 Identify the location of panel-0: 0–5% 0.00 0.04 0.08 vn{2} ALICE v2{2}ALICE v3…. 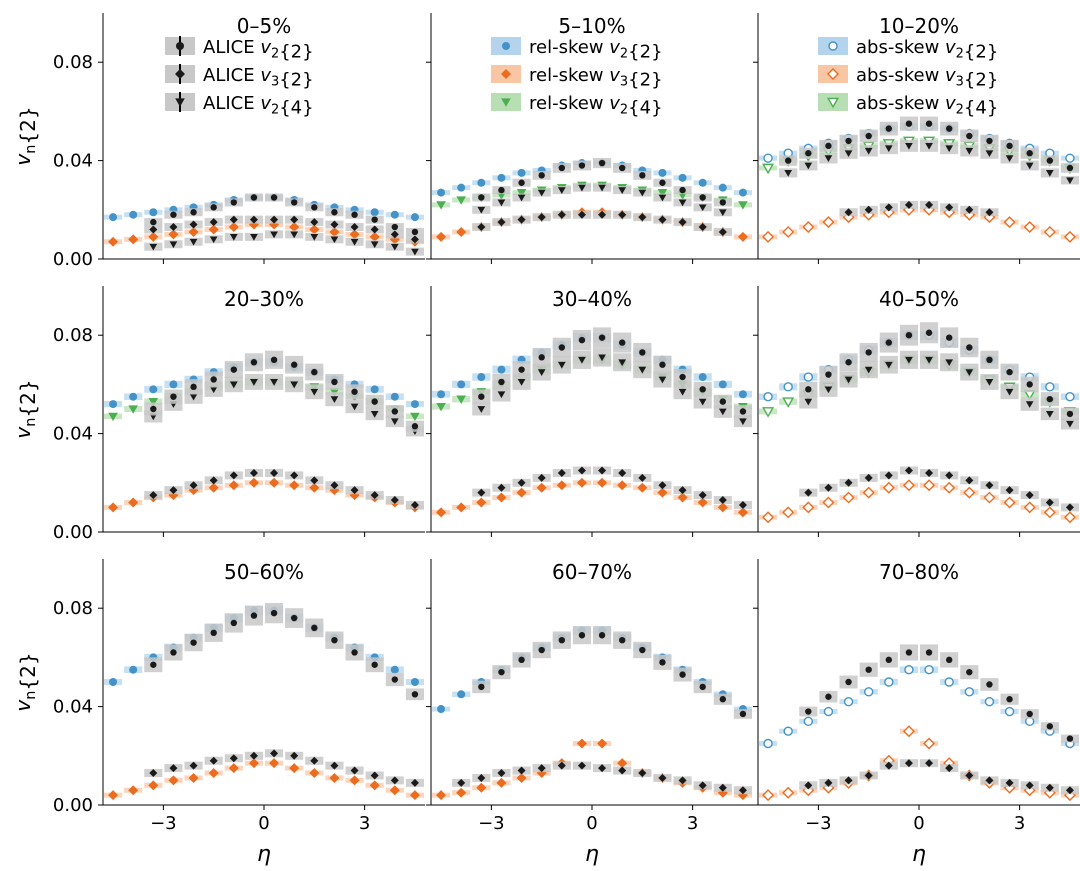
(218, 141).